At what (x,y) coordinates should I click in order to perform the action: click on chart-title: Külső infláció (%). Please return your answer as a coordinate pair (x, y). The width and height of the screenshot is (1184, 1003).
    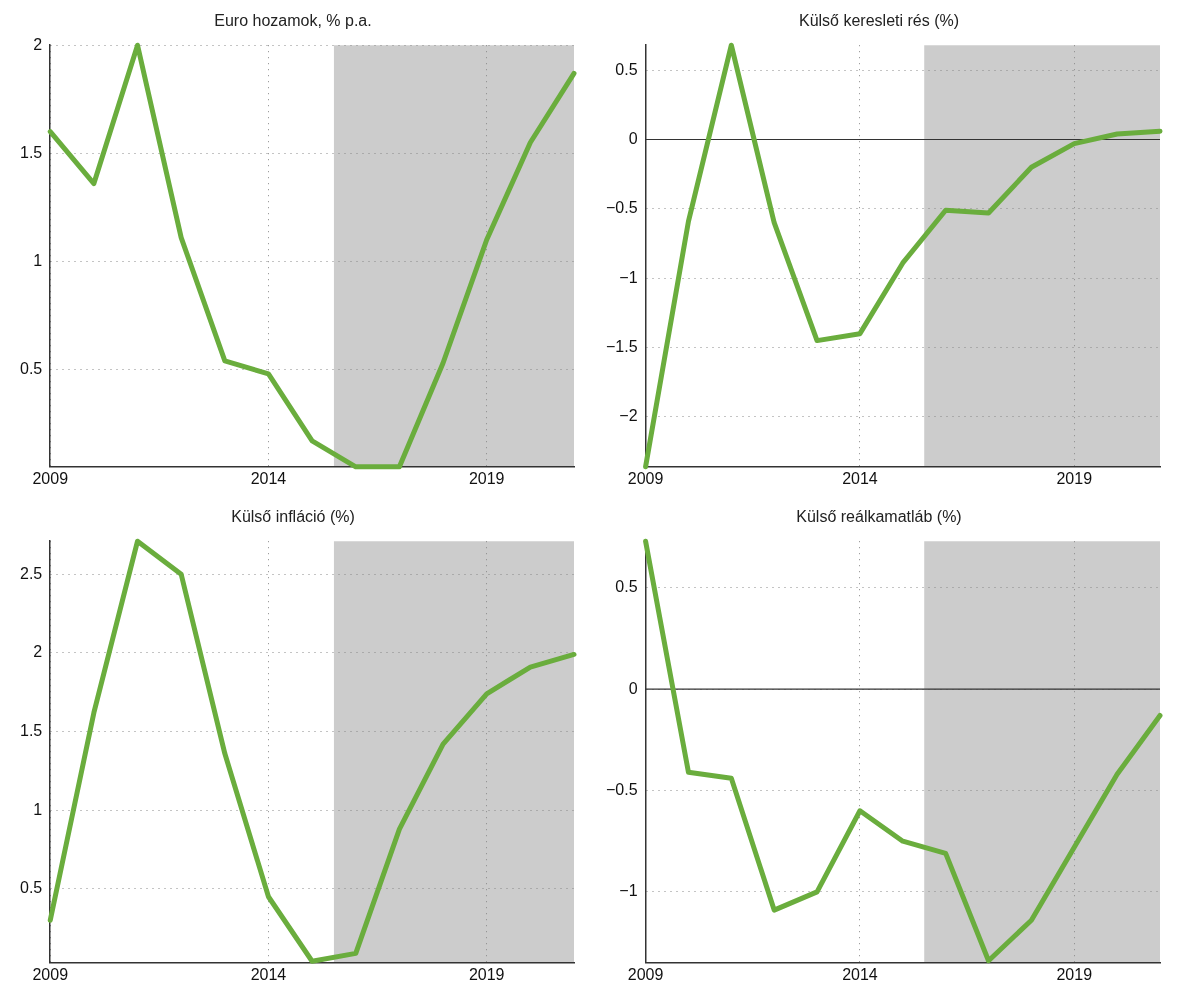
    Looking at the image, I should click on (293, 517).